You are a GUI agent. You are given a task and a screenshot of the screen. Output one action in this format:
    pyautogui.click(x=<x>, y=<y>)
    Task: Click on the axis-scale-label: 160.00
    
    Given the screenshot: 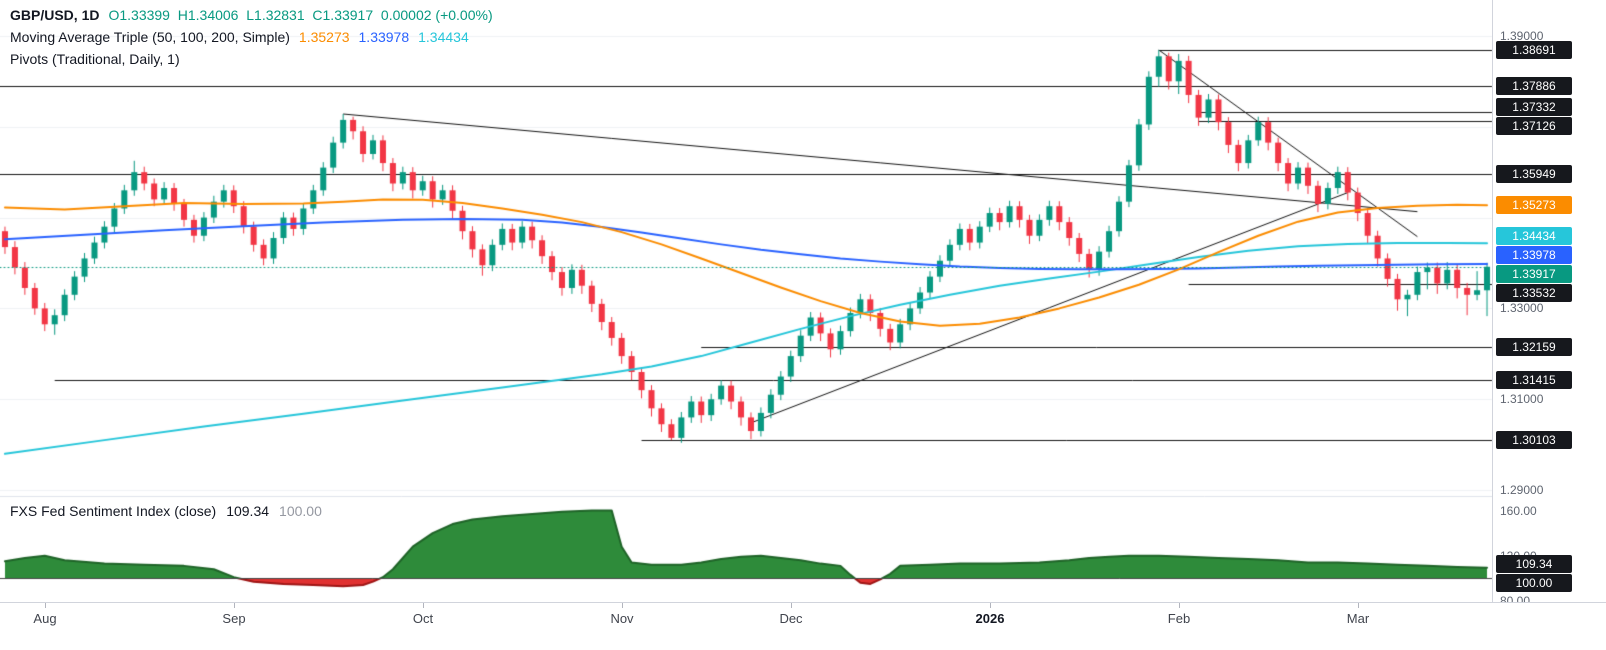 What is the action you would take?
    pyautogui.click(x=1518, y=510)
    